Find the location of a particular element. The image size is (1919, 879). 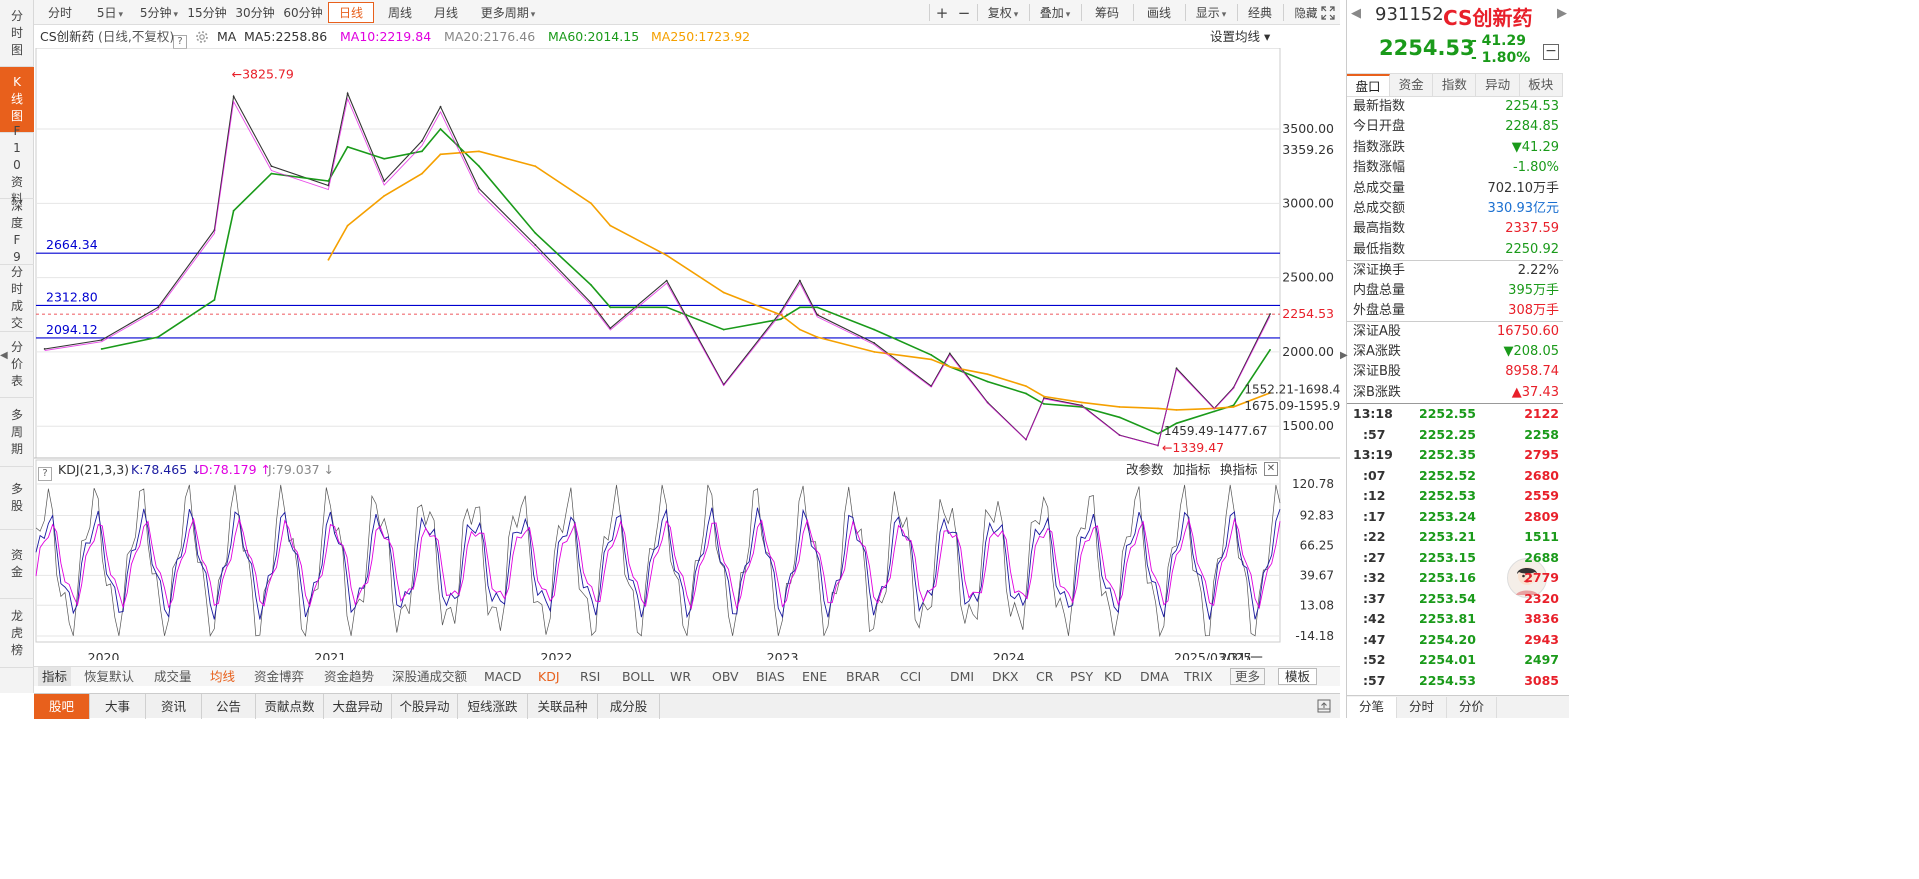

indicator-tab-4: 资金博弈 is located at coordinates (279, 676).